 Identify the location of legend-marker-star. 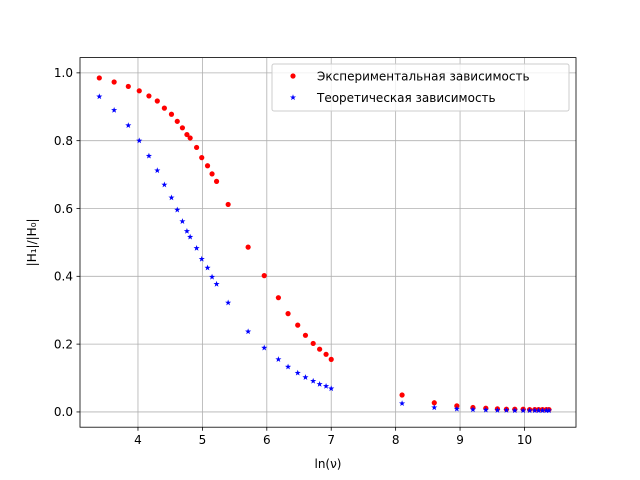
(293, 97).